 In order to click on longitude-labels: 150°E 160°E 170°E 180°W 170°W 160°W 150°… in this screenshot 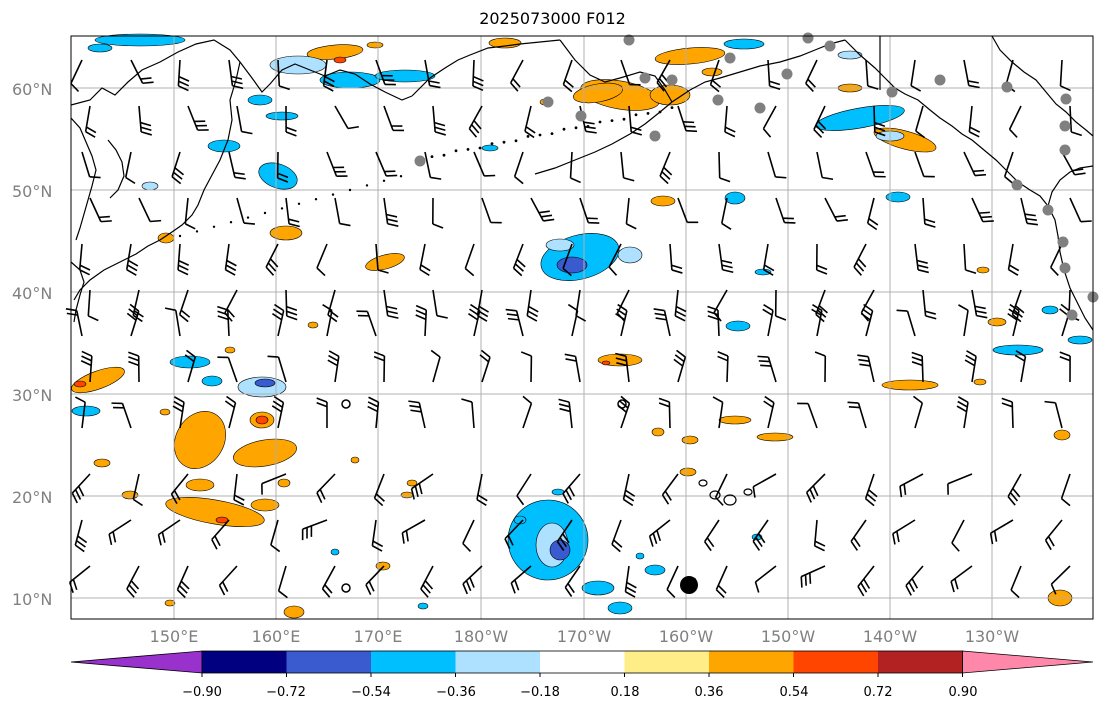, I will do `click(585, 636)`.